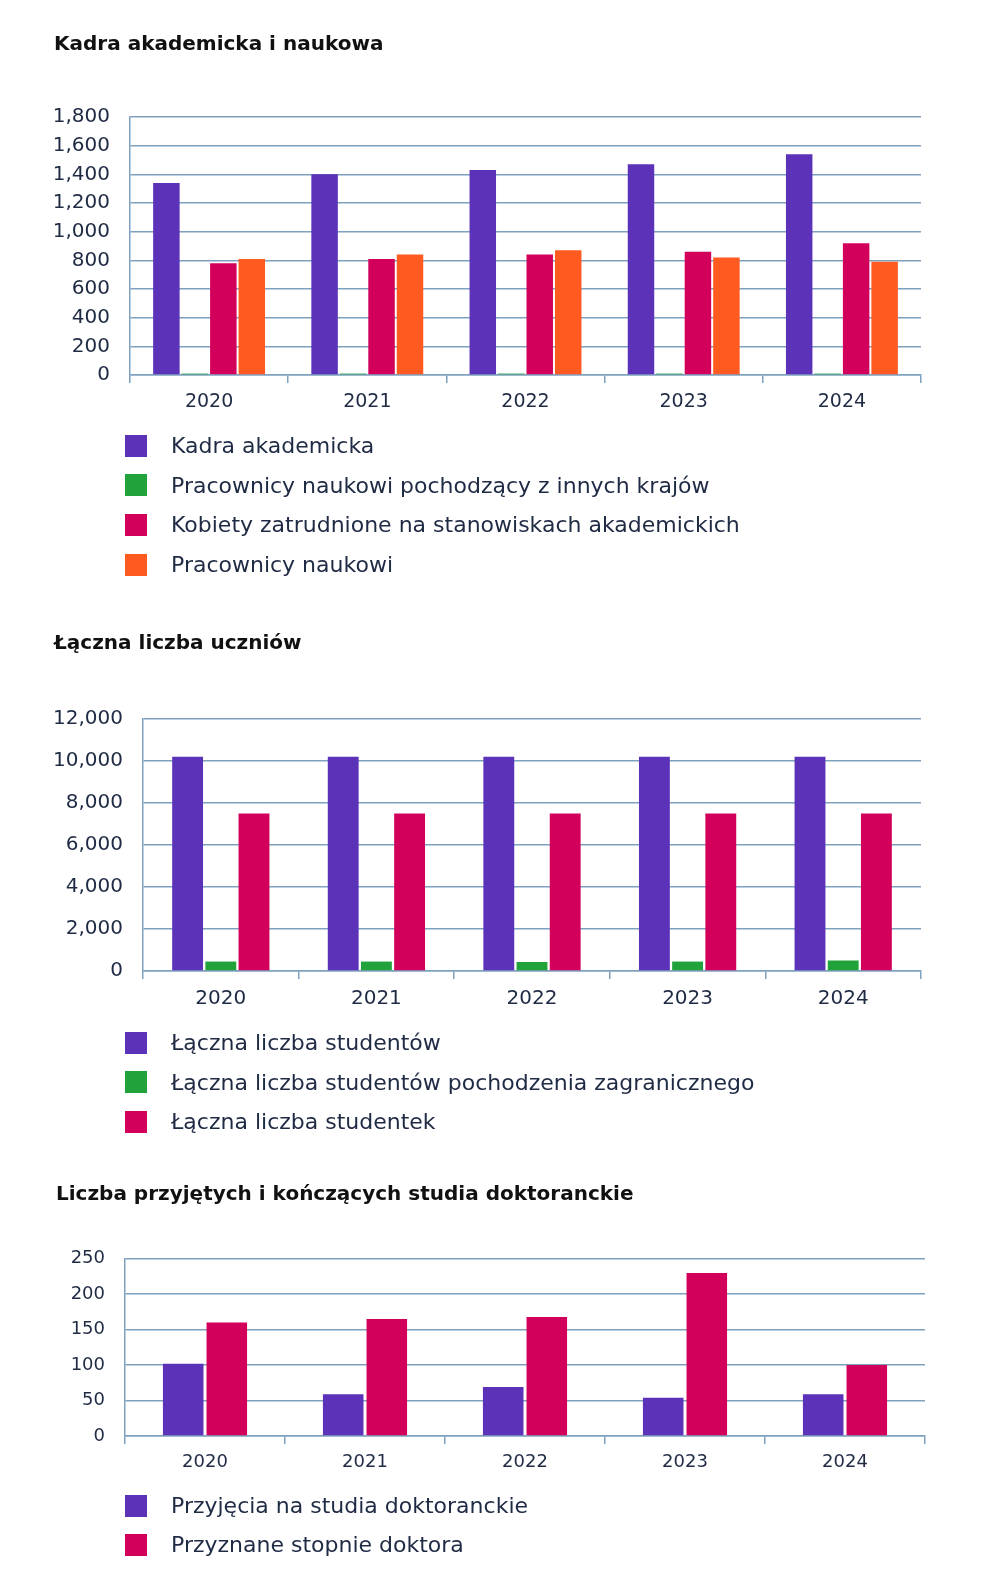 This screenshot has height=1593, width=987. Describe the element at coordinates (219, 43) in the screenshot. I see `chart-title: Kadra akademicka i naukowa` at that location.